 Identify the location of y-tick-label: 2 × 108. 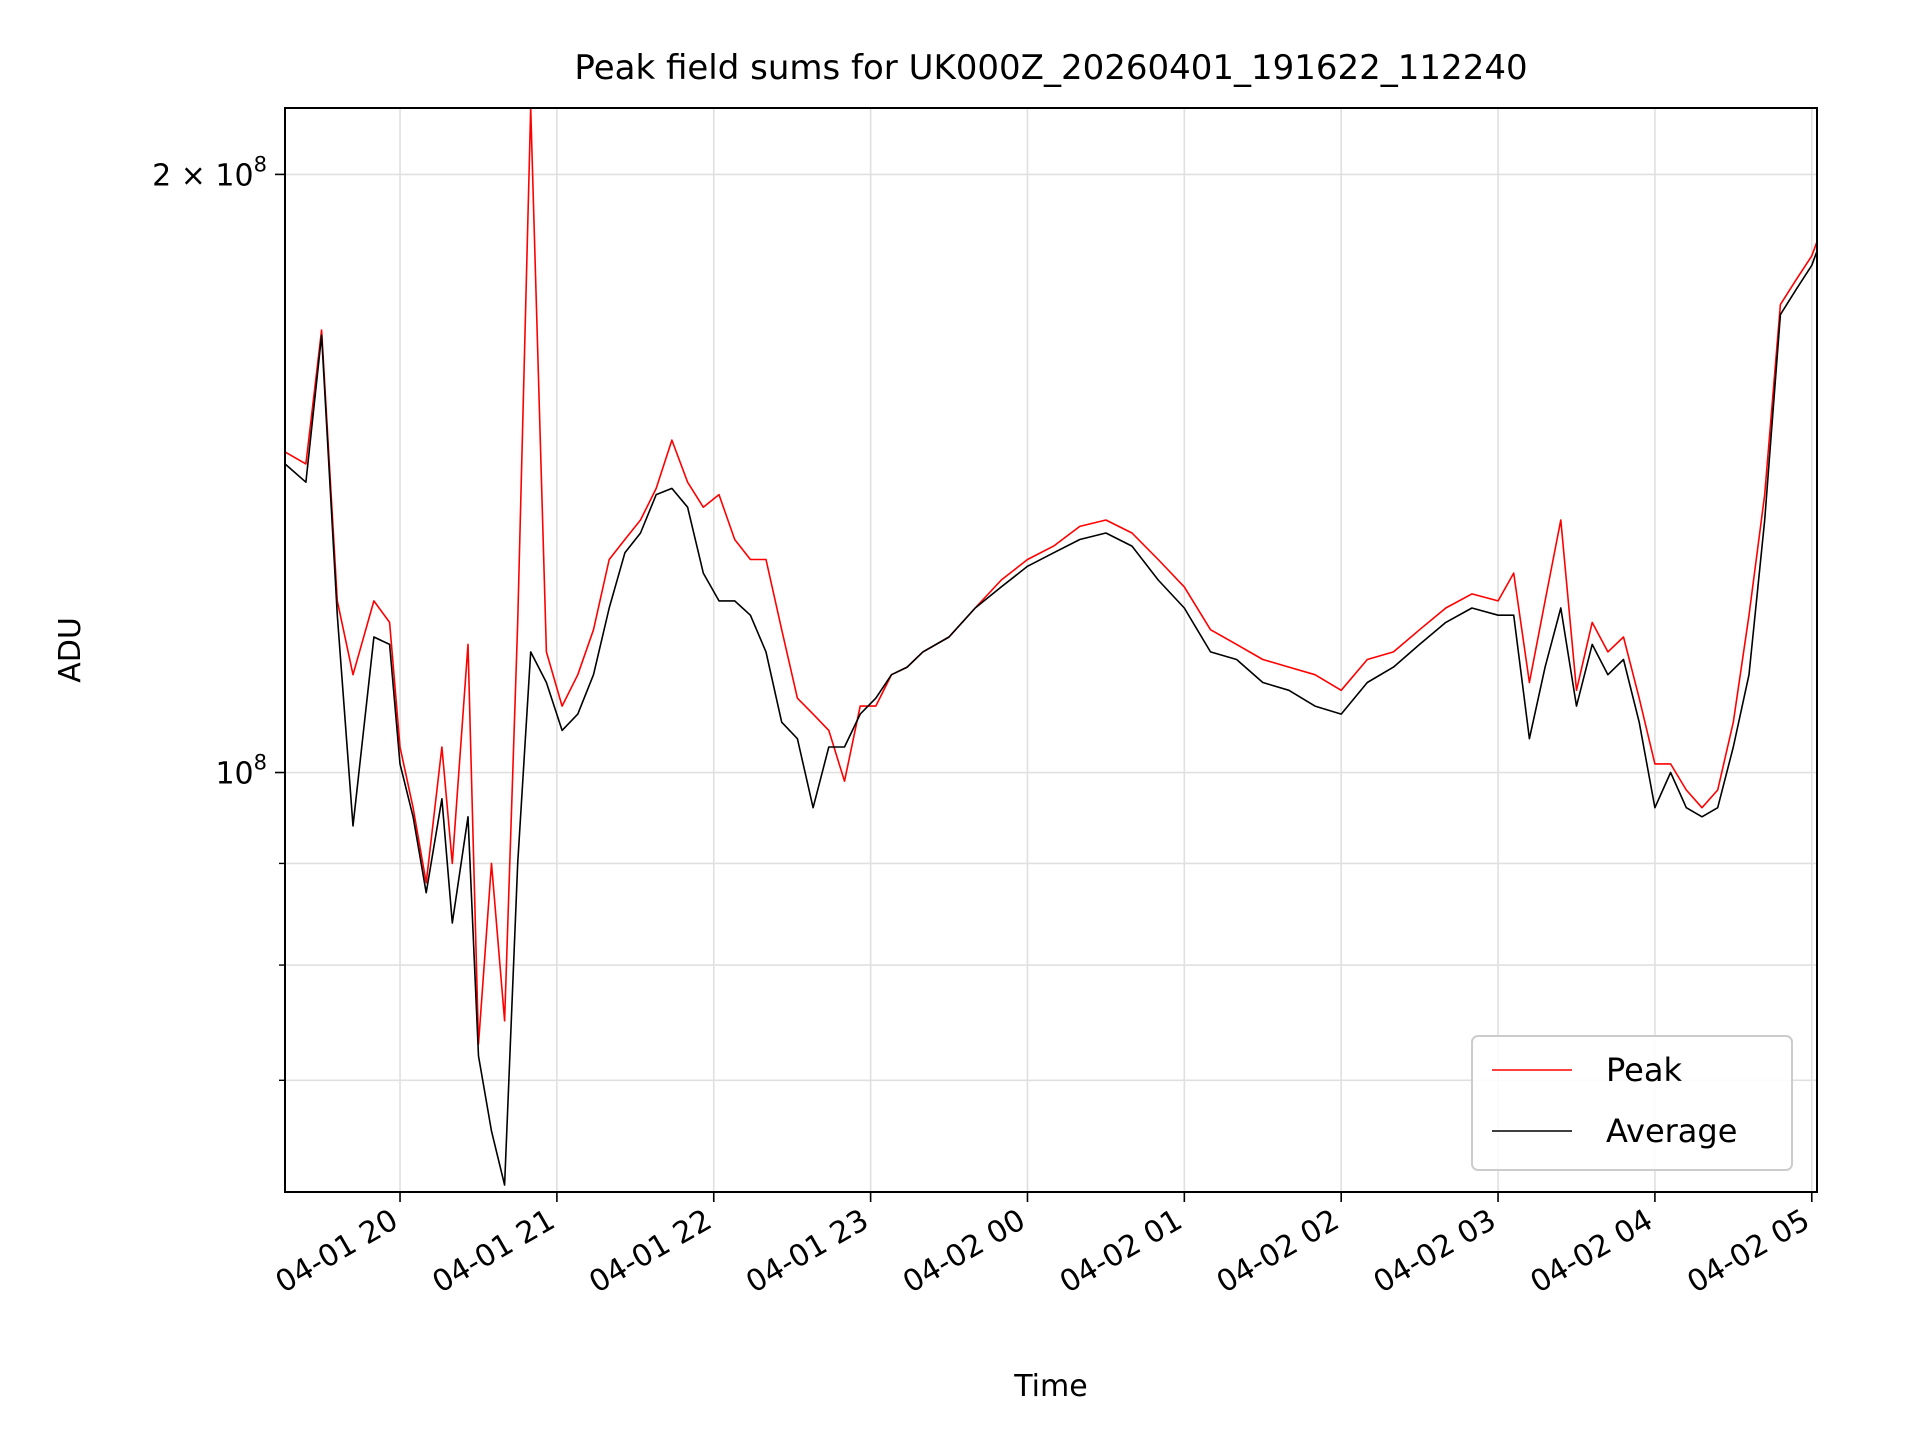
(209, 172).